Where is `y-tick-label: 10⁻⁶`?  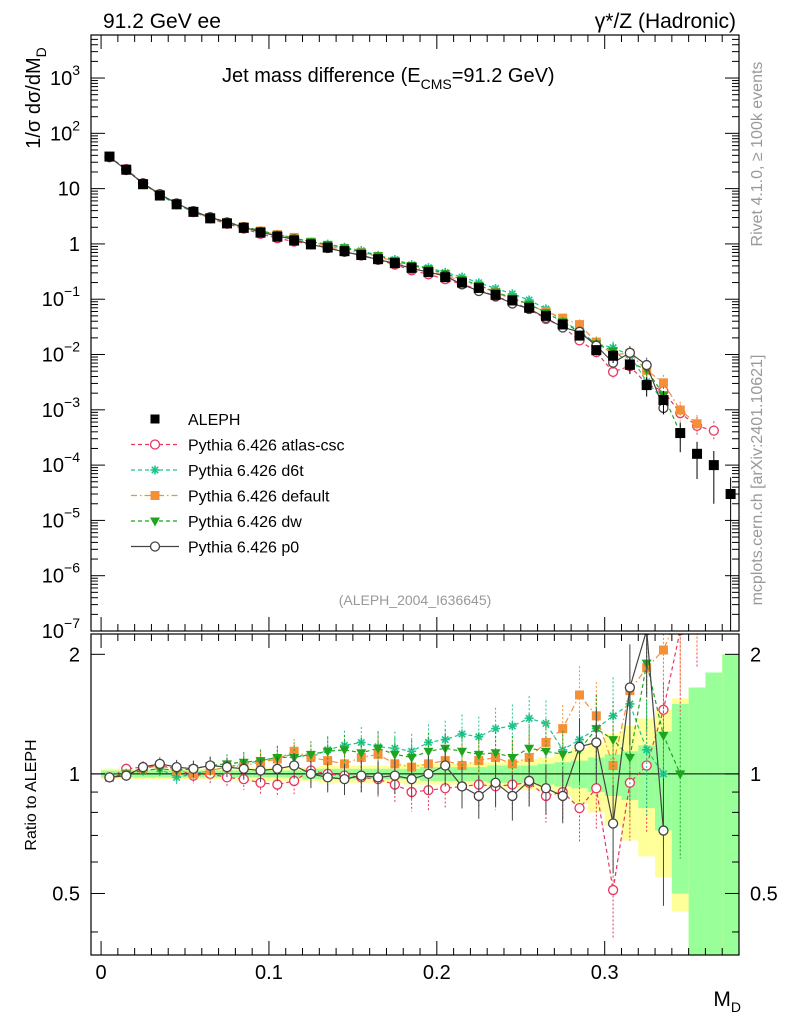 y-tick-label: 10⁻⁶ is located at coordinates (61, 574).